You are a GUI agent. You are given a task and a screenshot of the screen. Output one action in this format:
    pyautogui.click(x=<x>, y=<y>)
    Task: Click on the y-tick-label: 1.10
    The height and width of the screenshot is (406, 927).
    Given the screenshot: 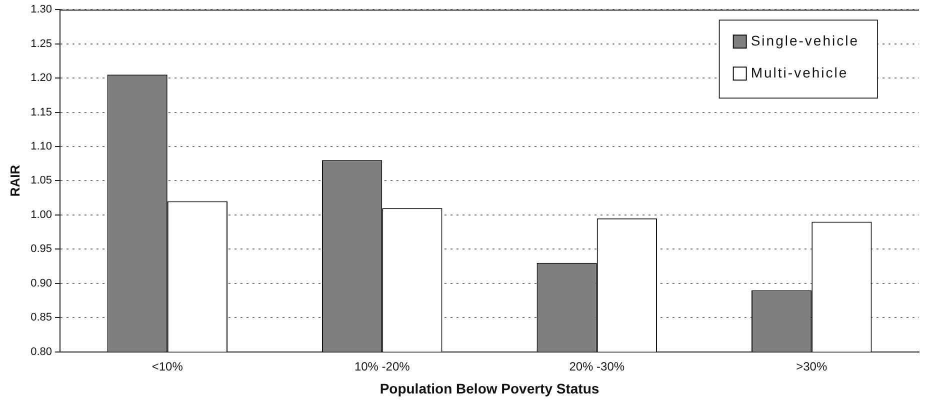 What is the action you would take?
    pyautogui.click(x=41, y=146)
    